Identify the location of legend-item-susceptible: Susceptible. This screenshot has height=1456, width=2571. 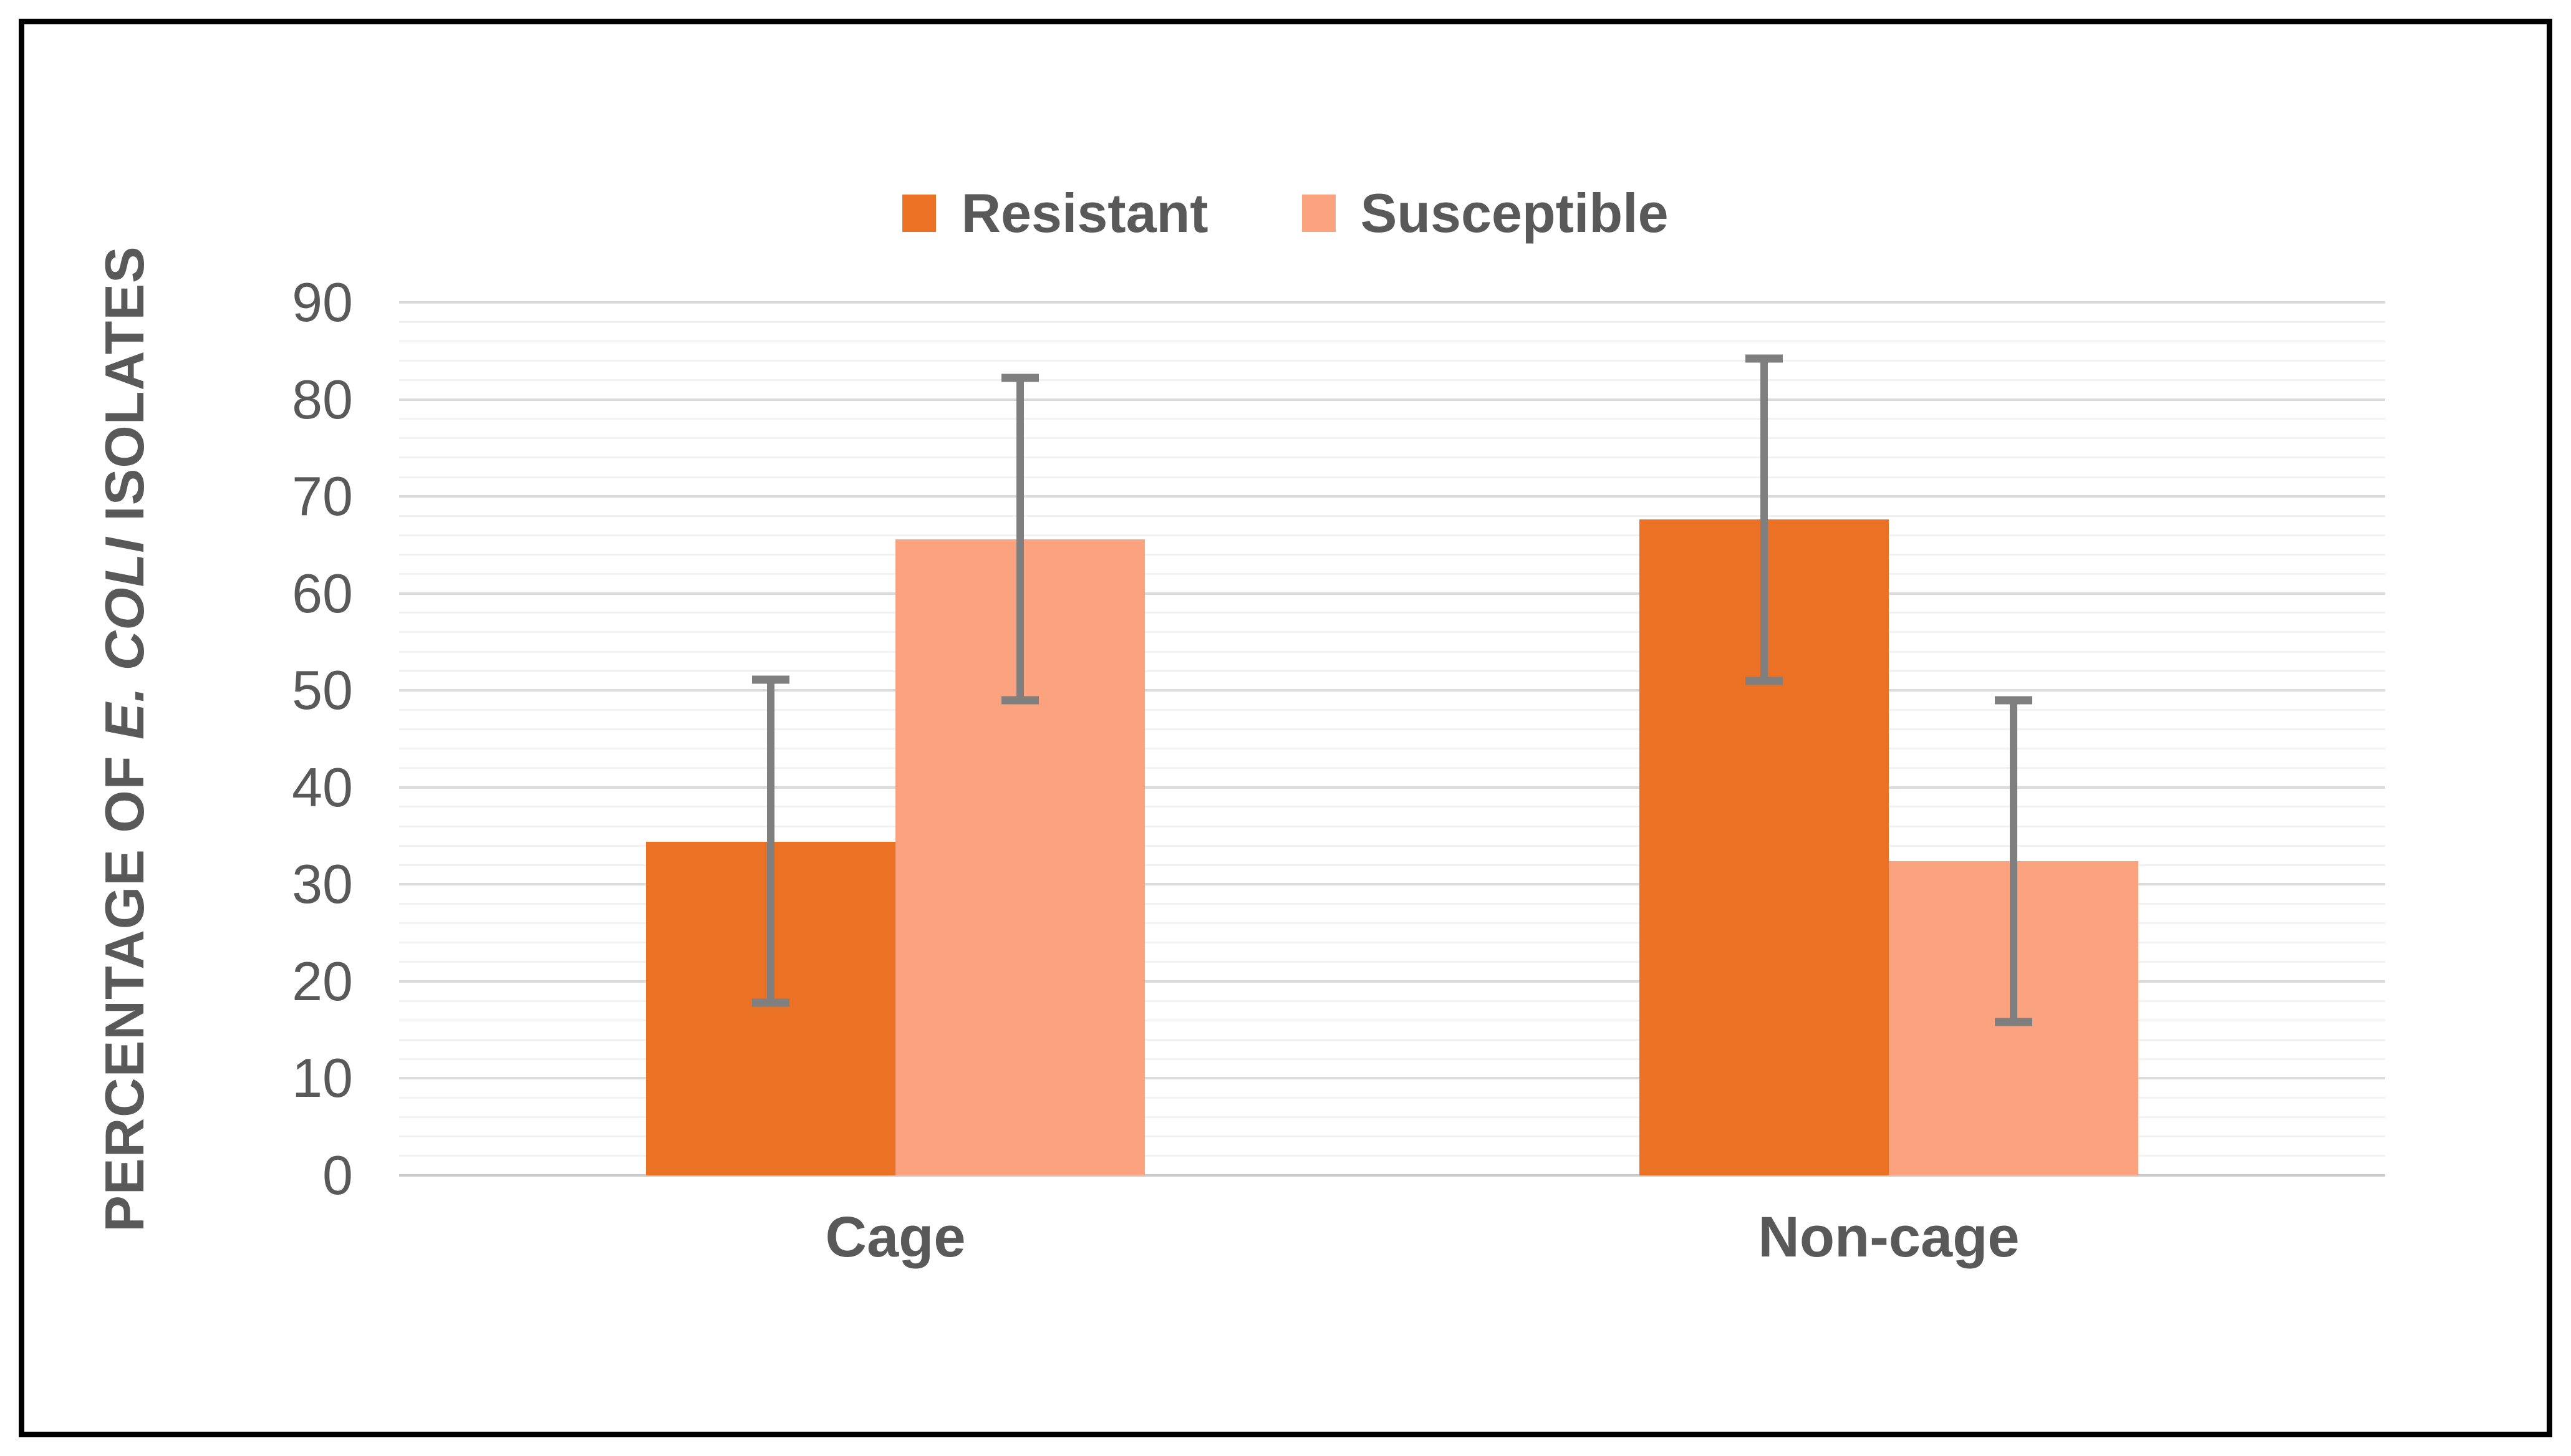
(1485, 213).